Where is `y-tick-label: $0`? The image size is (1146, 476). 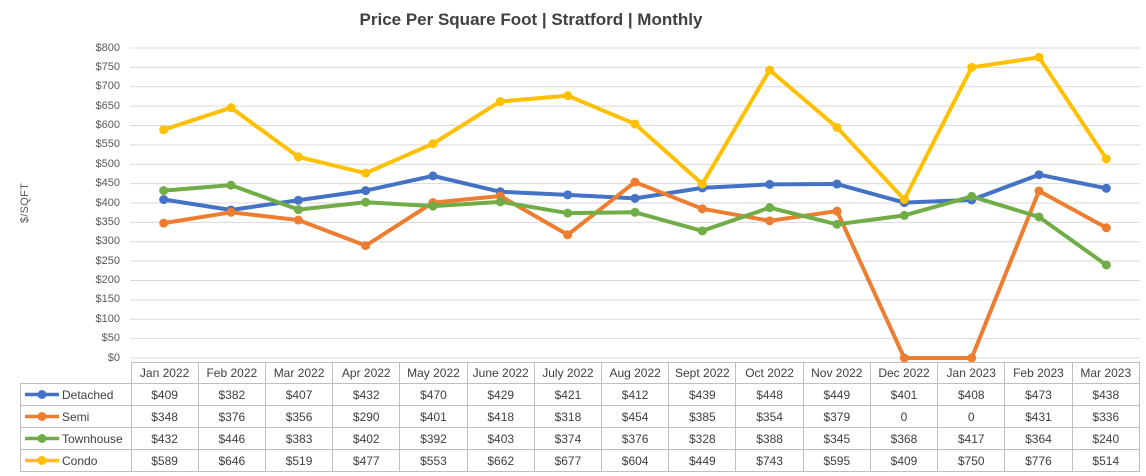 y-tick-label: $0 is located at coordinates (113, 357).